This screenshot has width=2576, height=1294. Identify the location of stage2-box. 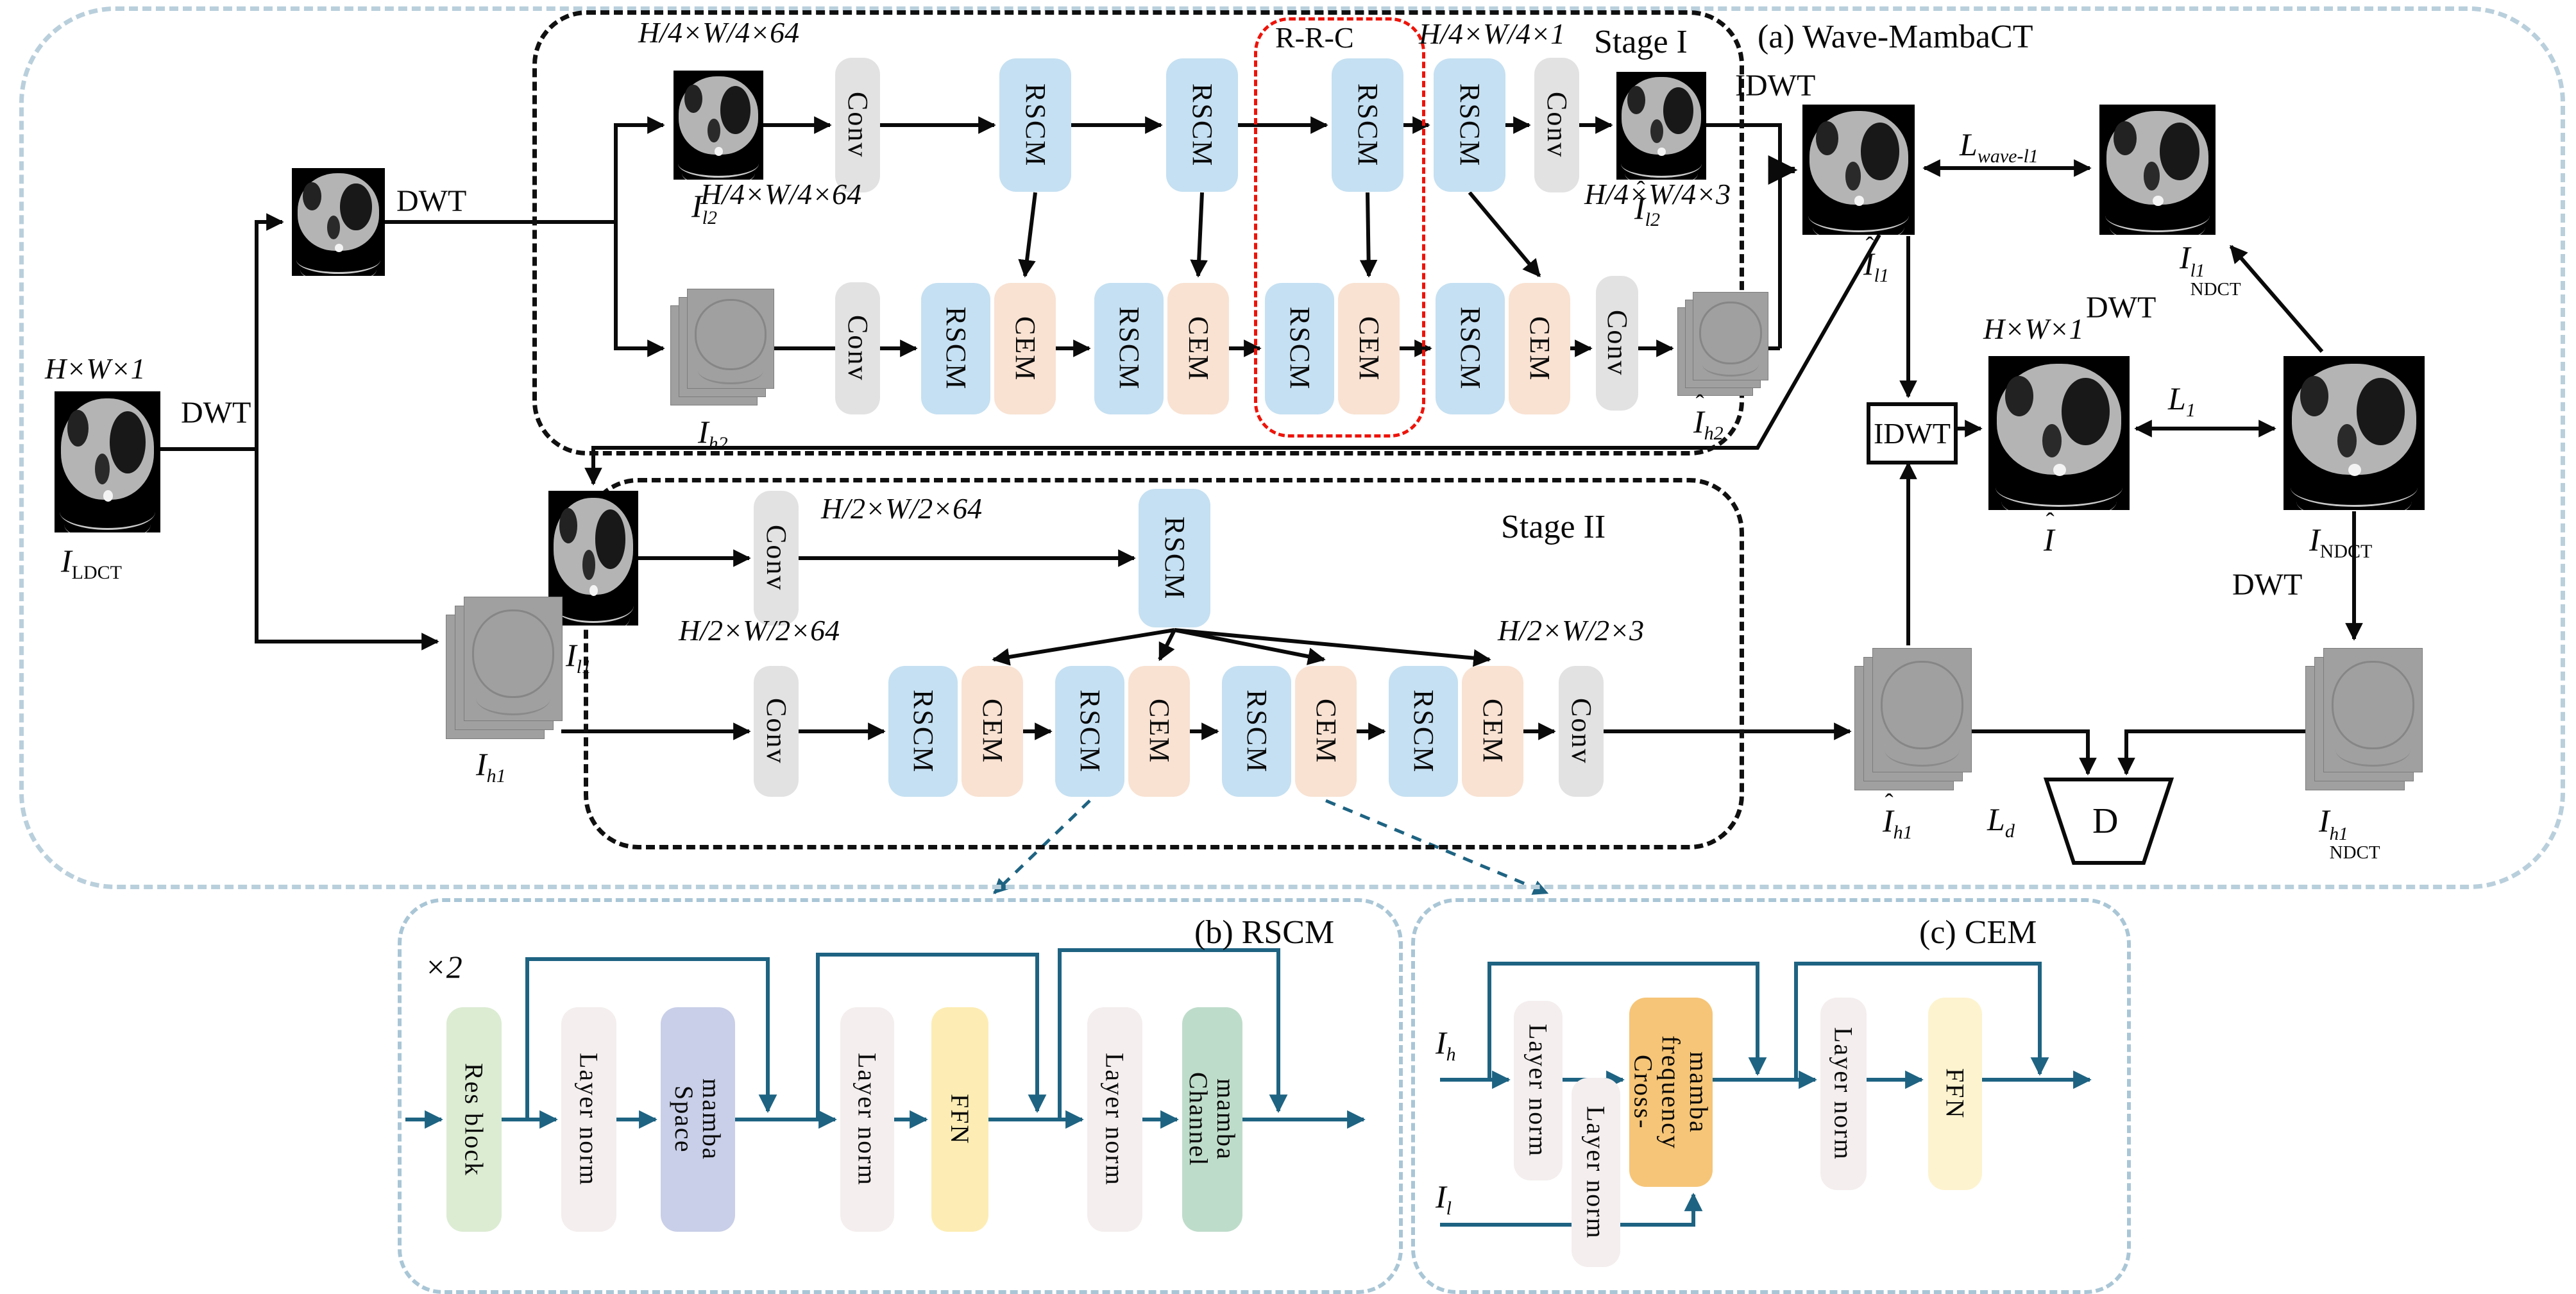
(1164, 663).